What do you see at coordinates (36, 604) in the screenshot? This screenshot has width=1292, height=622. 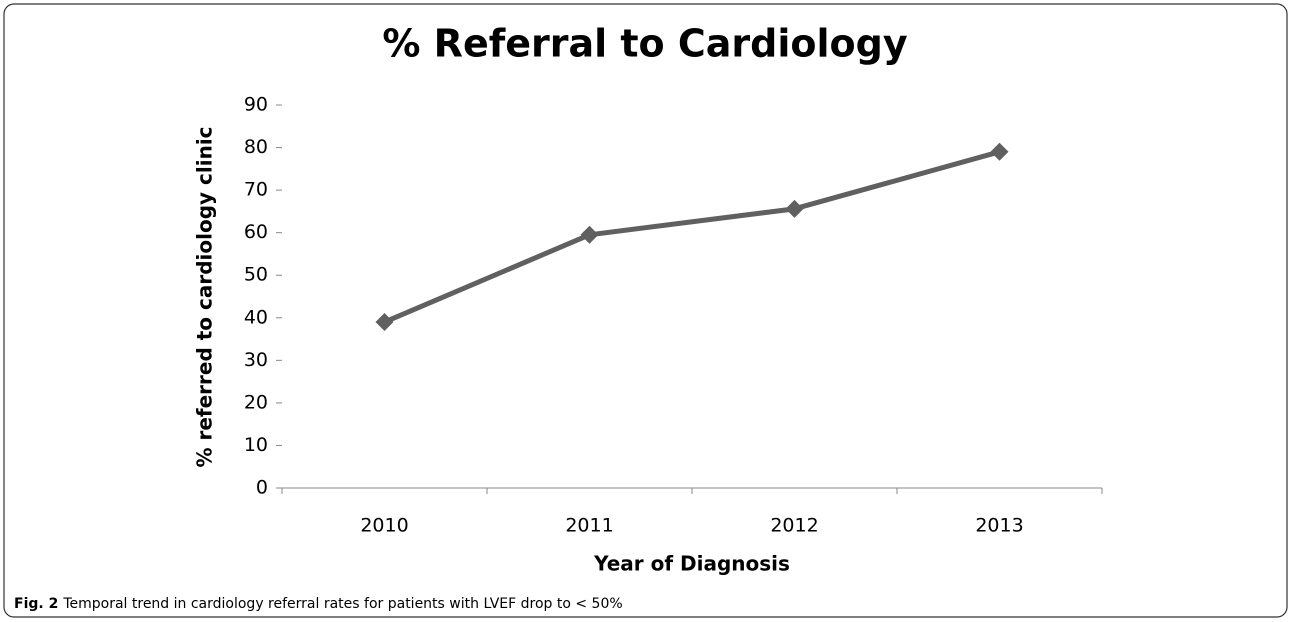 I see `caption-label: Fig. 2` at bounding box center [36, 604].